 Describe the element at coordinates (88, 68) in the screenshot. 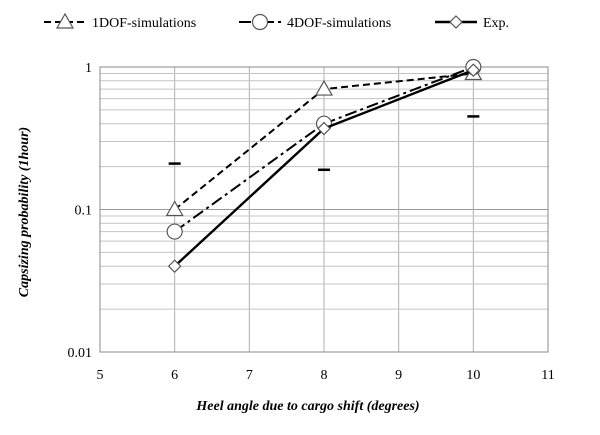

I see `y-tick-label: 1` at that location.